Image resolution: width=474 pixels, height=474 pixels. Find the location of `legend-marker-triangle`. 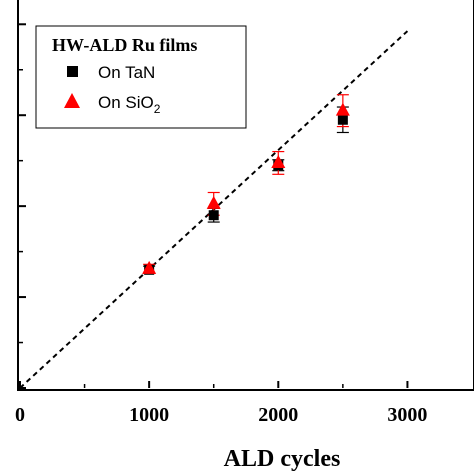

legend-marker-triangle is located at coordinates (72, 100).